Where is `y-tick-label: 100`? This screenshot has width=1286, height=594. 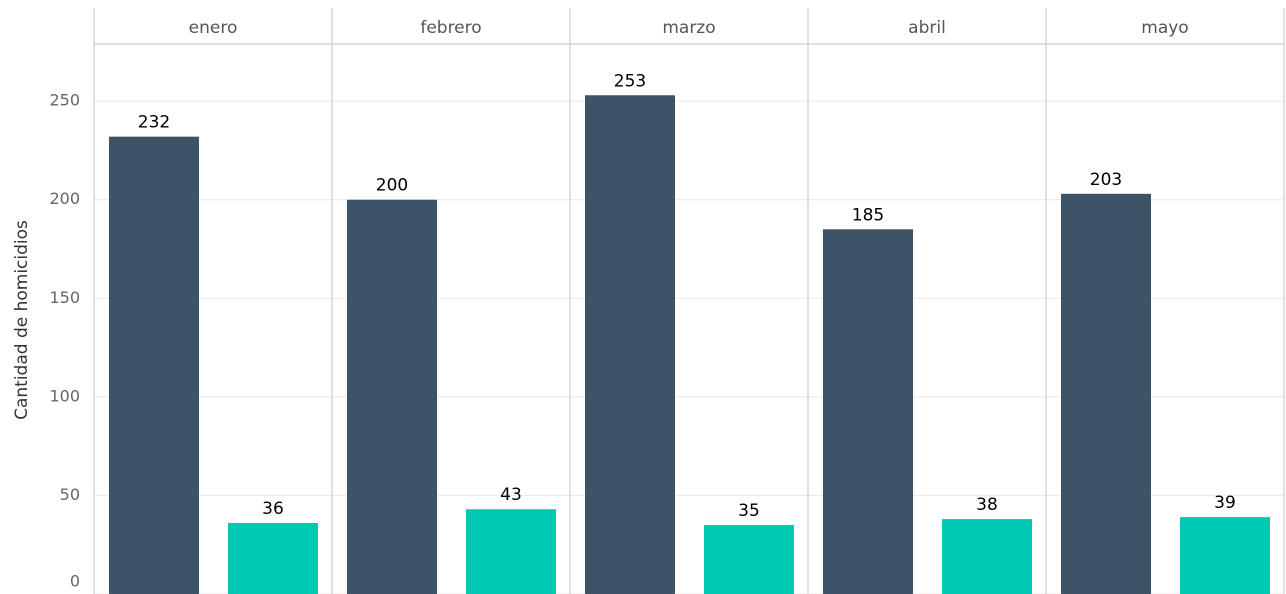 y-tick-label: 100 is located at coordinates (64, 395).